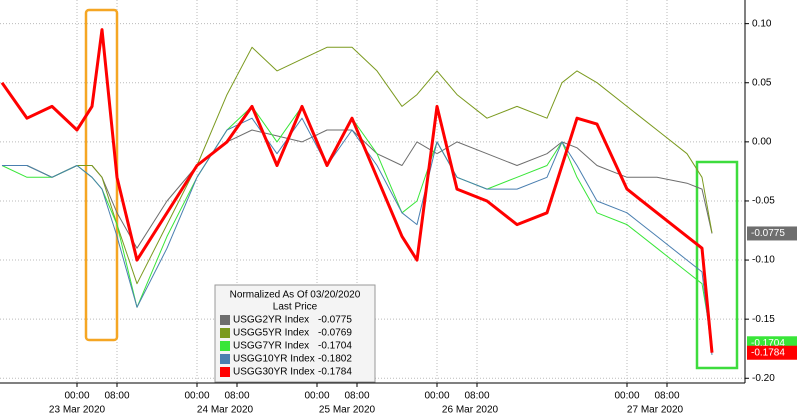 This screenshot has width=800, height=418. I want to click on x-date-label: 27 Mar 2020, so click(655, 410).